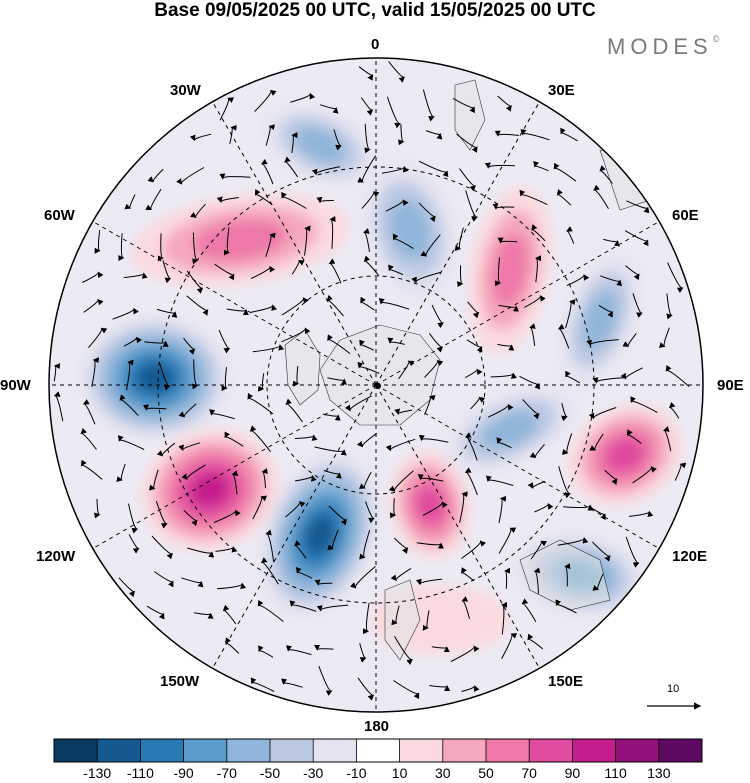 The width and height of the screenshot is (750, 783). Describe the element at coordinates (572, 773) in the screenshot. I see `colorbar-tick-label: 90` at that location.